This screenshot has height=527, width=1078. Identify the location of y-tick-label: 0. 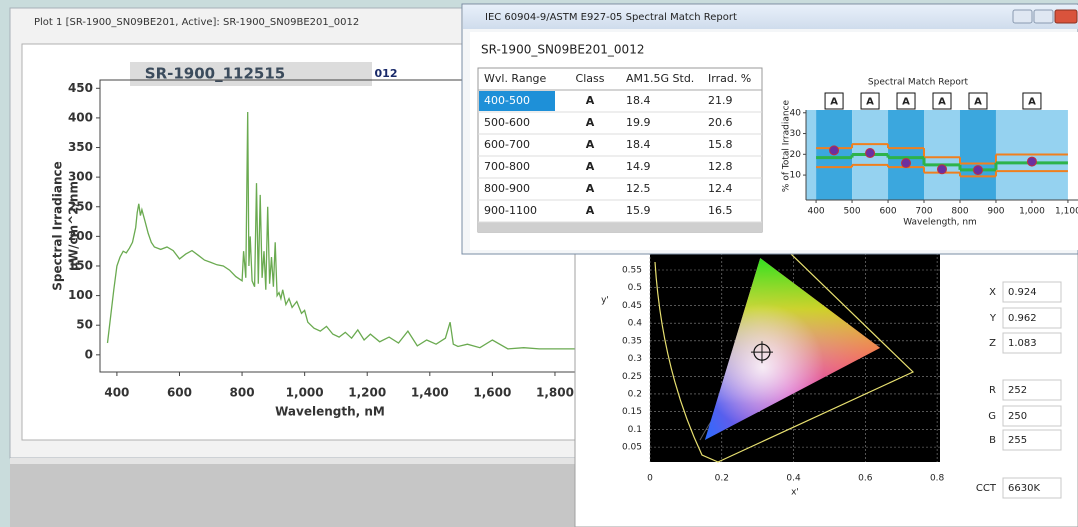
(89, 354).